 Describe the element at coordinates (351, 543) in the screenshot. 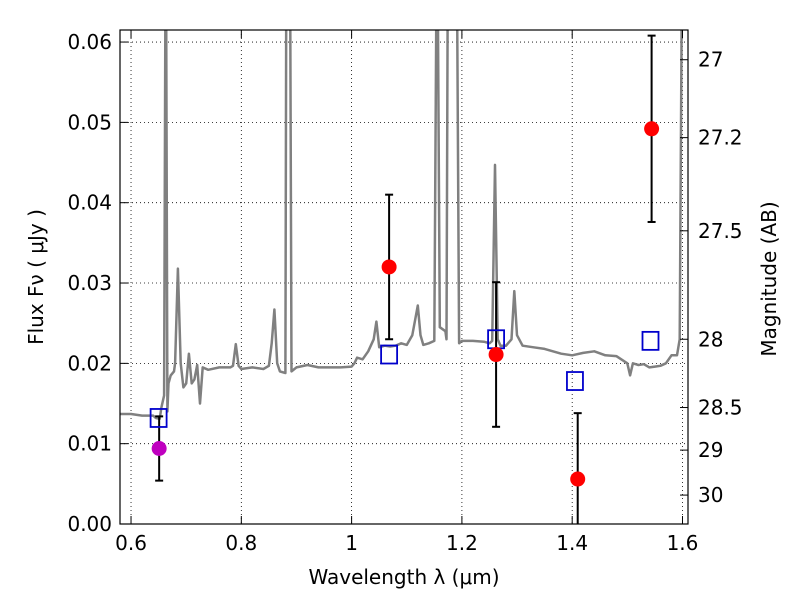

I see `x-tick-label: 1` at that location.